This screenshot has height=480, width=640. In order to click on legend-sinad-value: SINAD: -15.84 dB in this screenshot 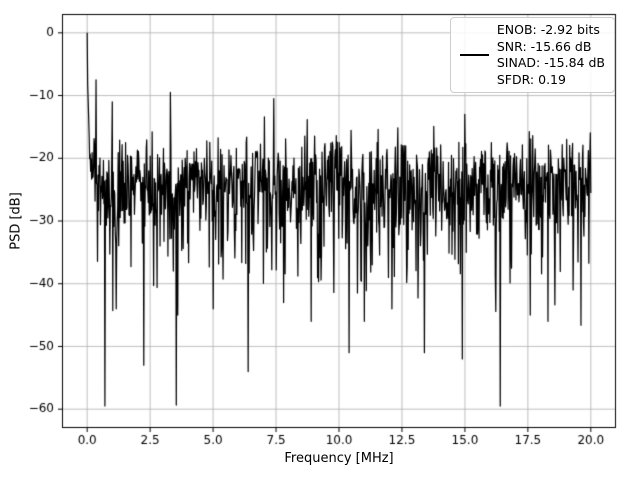, I will do `click(550, 62)`.